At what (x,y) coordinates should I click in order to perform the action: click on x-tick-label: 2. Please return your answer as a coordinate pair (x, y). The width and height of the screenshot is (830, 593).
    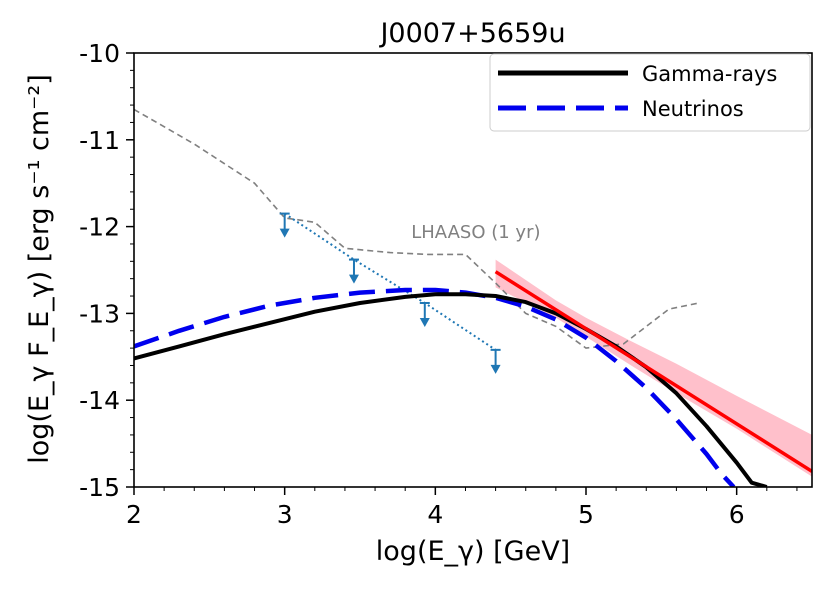
    Looking at the image, I should click on (134, 514).